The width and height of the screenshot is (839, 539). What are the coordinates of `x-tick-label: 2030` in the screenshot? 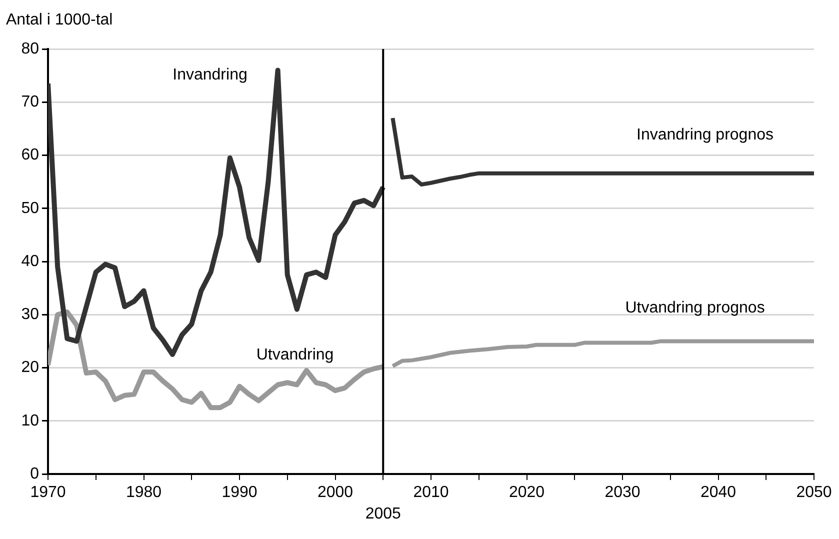 It's located at (622, 493).